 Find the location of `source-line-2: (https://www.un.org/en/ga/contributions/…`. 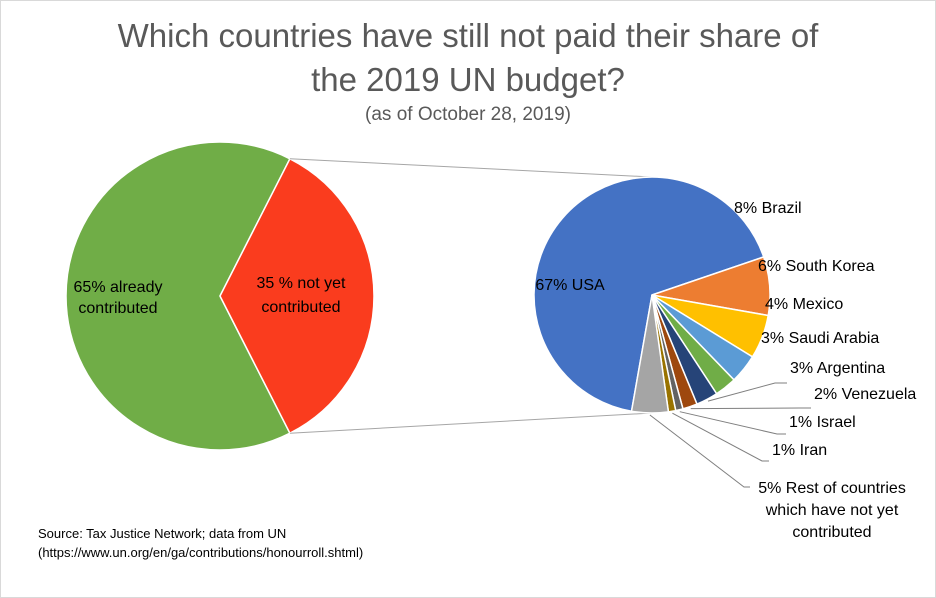

source-line-2: (https://www.un.org/en/ga/contributions/… is located at coordinates (201, 552).